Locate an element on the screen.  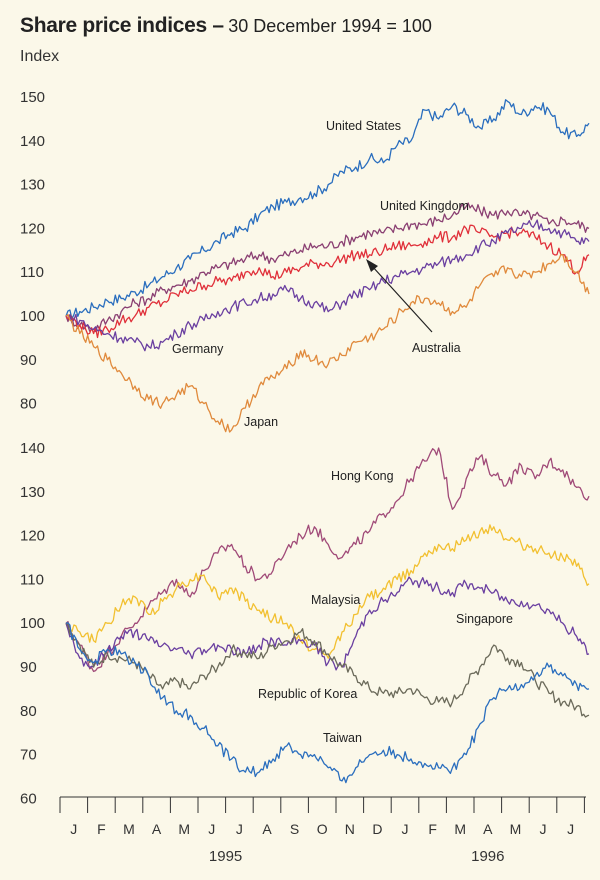
australia-arrow-head is located at coordinates (372, 265).